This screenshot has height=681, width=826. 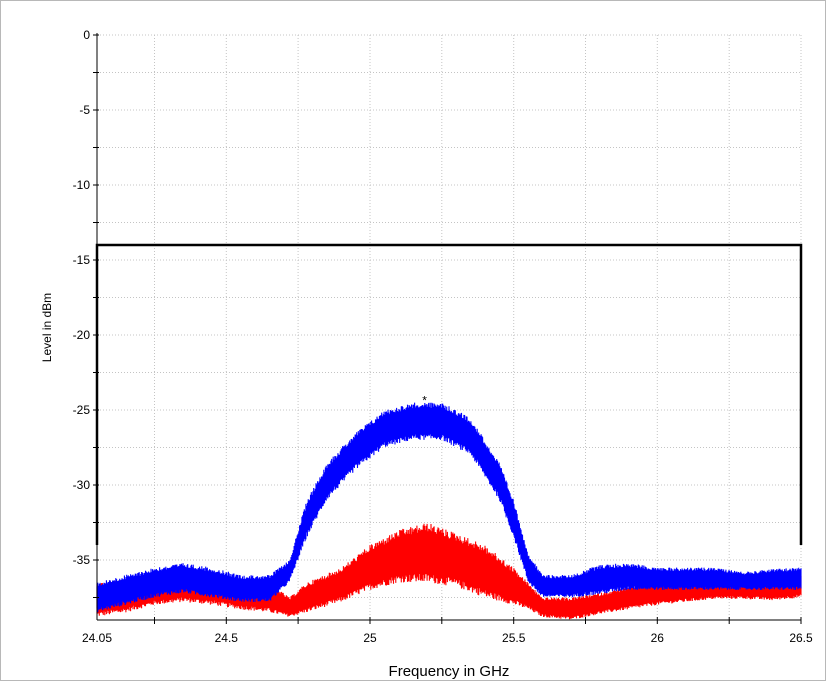 What do you see at coordinates (97, 638) in the screenshot?
I see `x-tick-label: 24.05` at bounding box center [97, 638].